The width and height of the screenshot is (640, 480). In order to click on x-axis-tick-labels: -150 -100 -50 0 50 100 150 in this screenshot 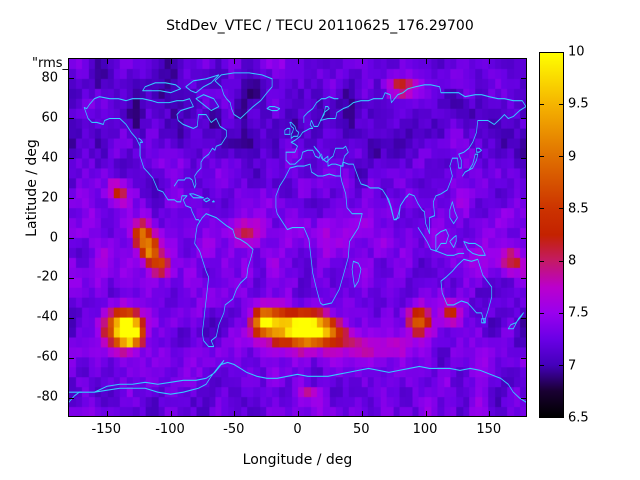, I will do `click(297, 431)`.